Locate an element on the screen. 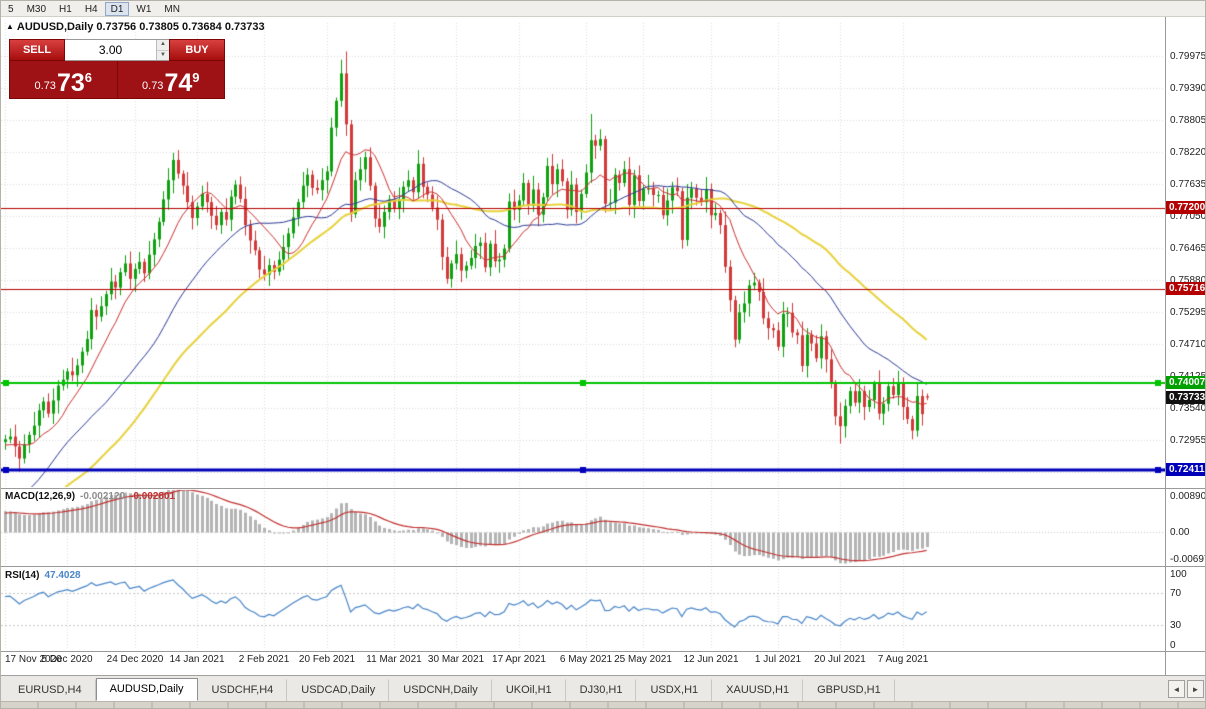  price-axis-tick: 0.75880 is located at coordinates (1188, 280).